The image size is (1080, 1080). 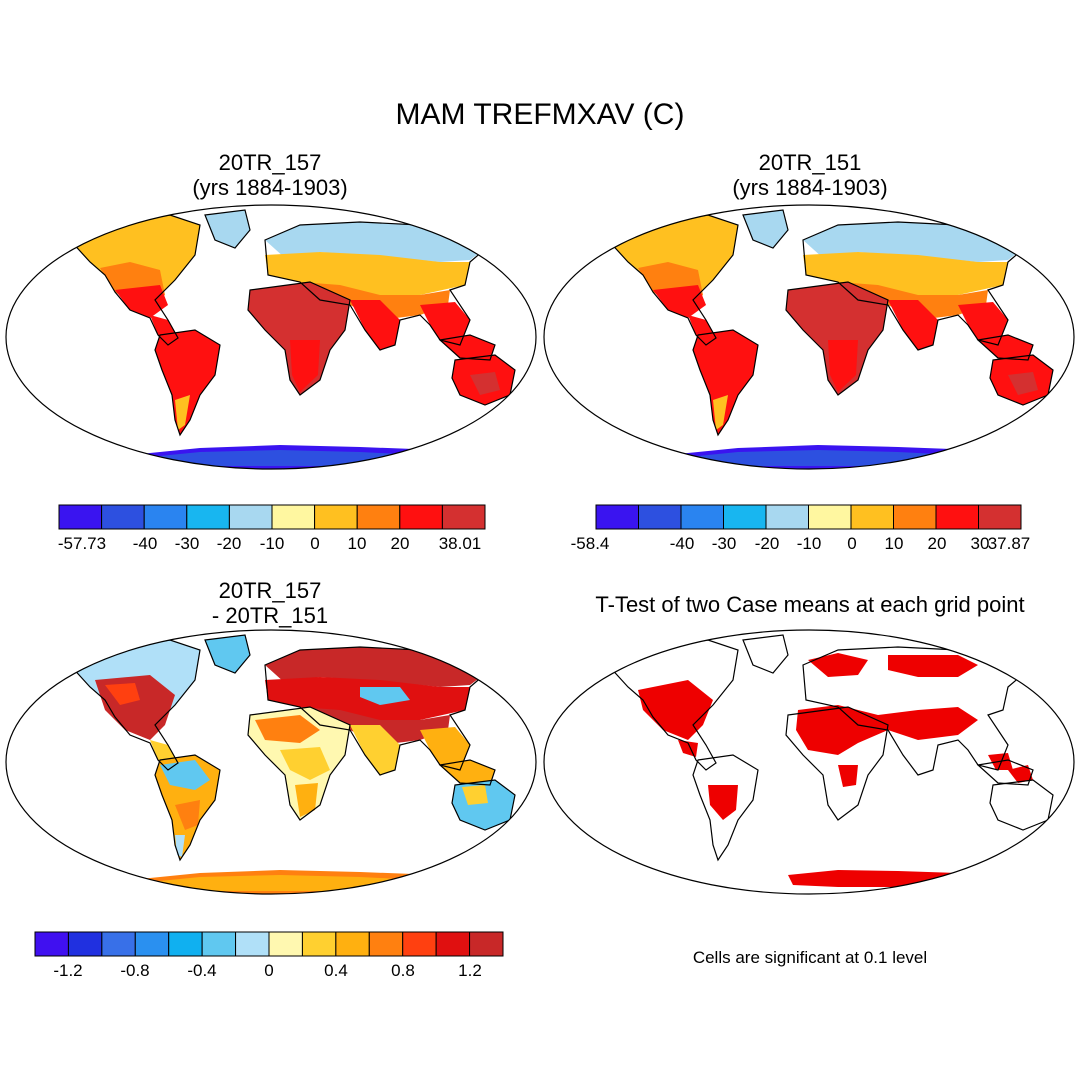 What do you see at coordinates (314, 543) in the screenshot?
I see `cb1-tick-label: 0` at bounding box center [314, 543].